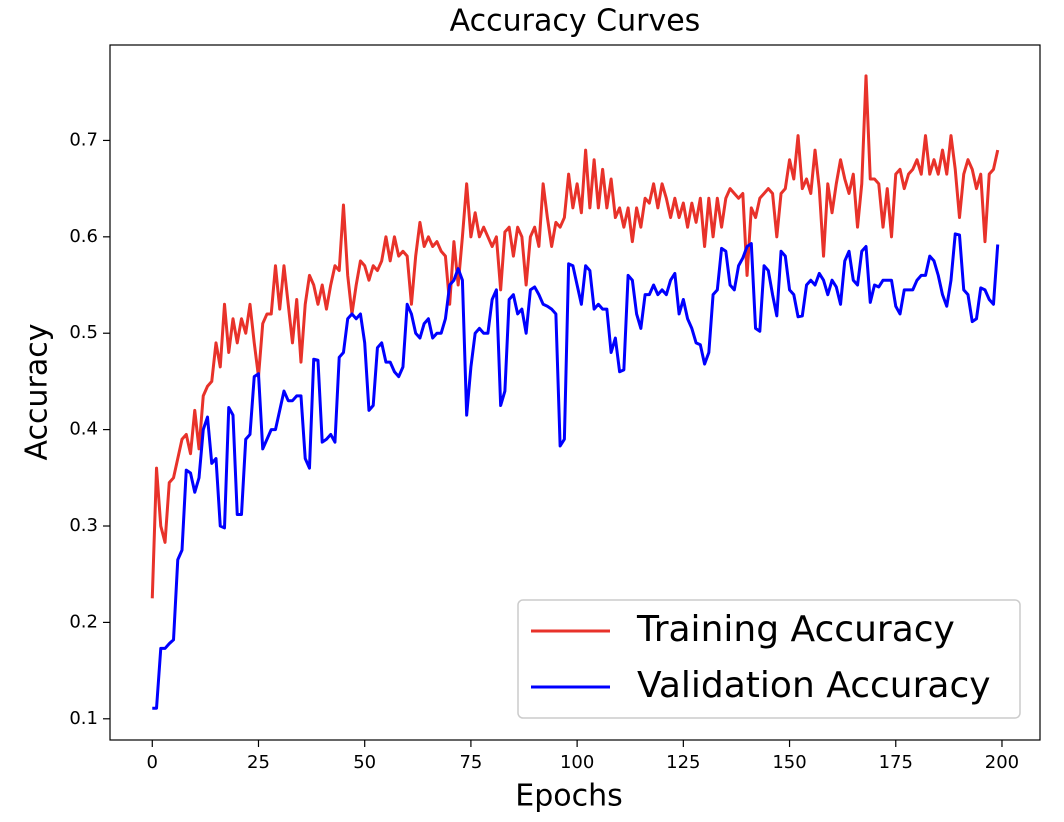  What do you see at coordinates (83, 139) in the screenshot?
I see `y-tick-label: 0.7` at bounding box center [83, 139].